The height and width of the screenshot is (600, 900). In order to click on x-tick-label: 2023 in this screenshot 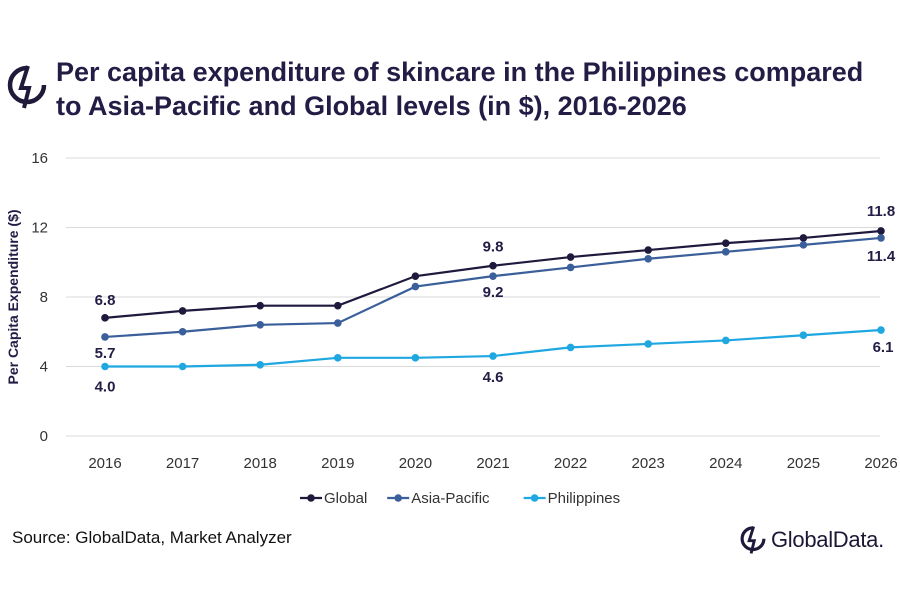, I will do `click(648, 463)`.